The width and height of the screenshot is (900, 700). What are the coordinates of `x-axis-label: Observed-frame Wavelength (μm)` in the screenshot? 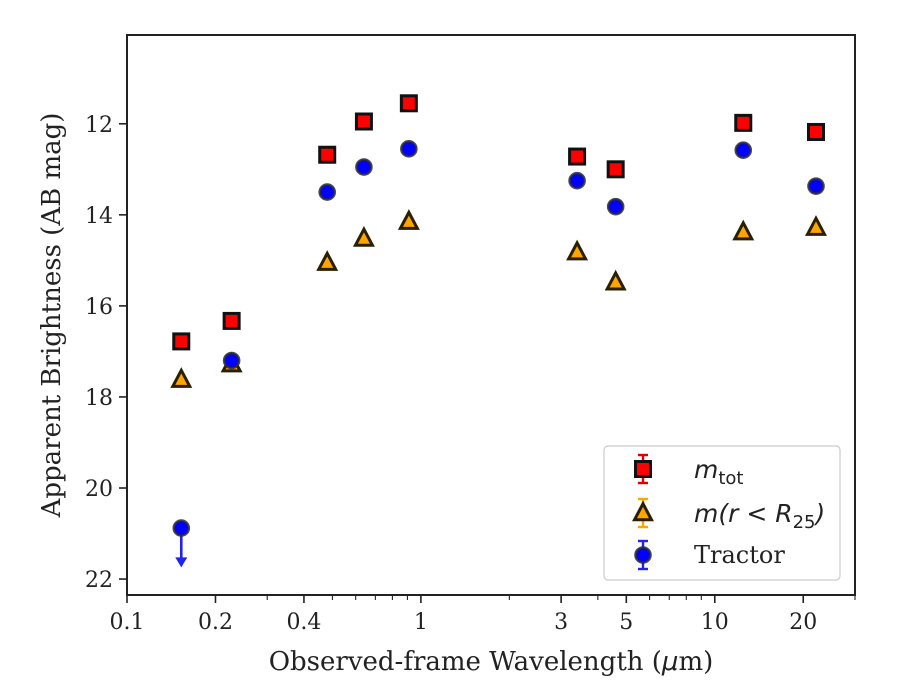 It's located at (491, 662).